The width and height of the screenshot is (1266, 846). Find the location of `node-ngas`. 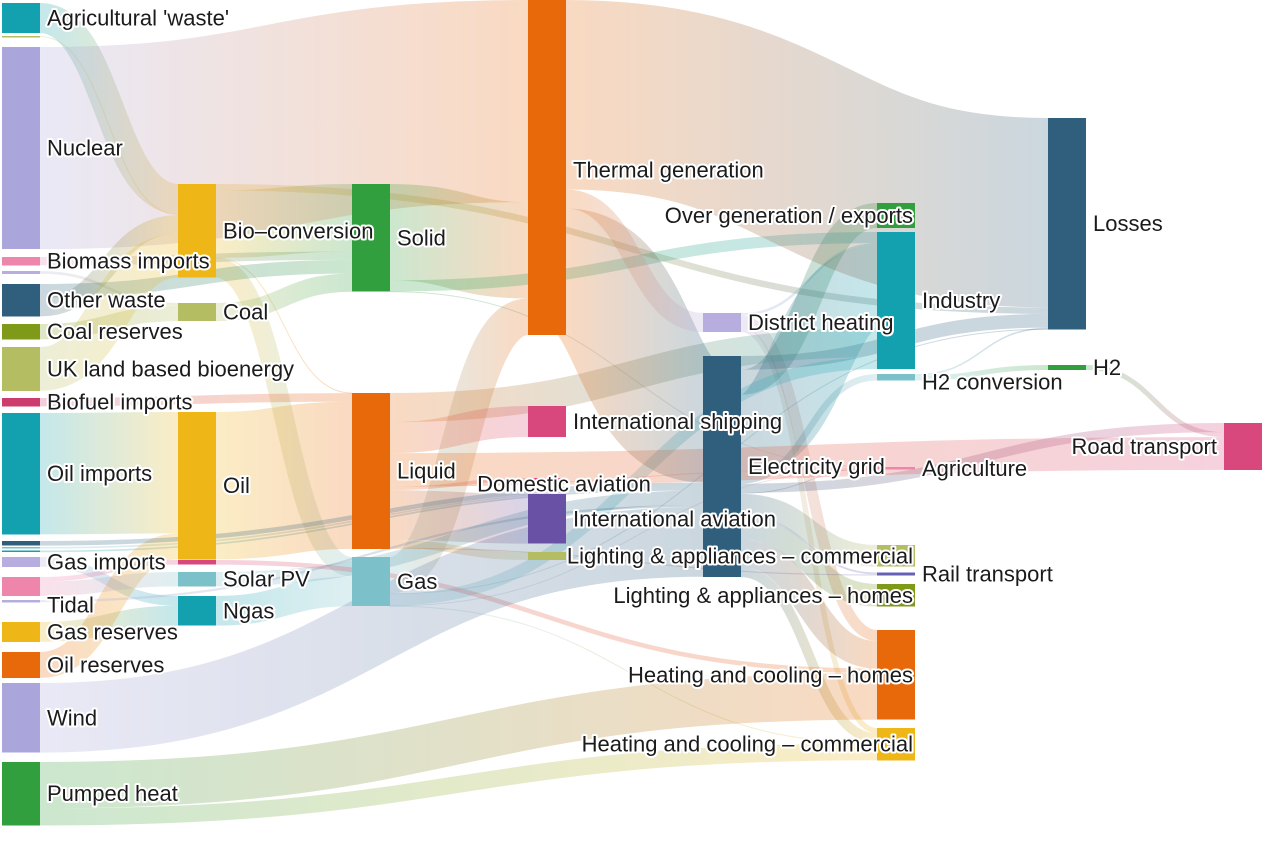

node-ngas is located at coordinates (197, 611).